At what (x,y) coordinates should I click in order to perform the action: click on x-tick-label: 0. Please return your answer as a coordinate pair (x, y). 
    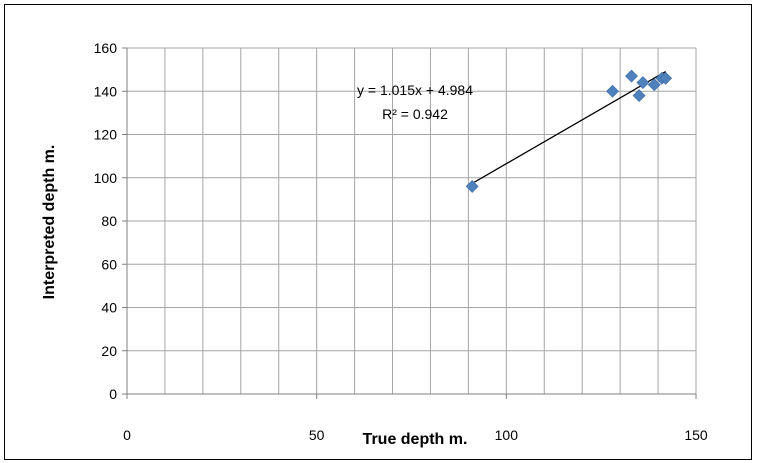
    Looking at the image, I should click on (127, 435).